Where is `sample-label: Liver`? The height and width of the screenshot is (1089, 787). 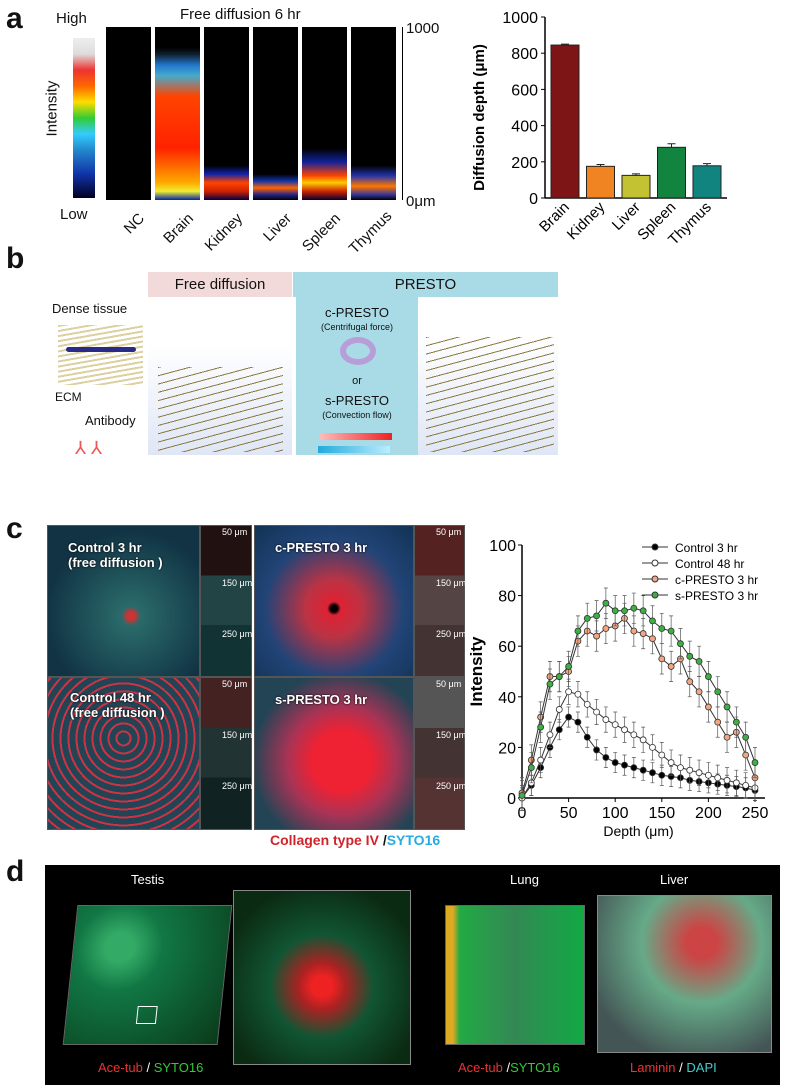
sample-label: Liver is located at coordinates (278, 228).